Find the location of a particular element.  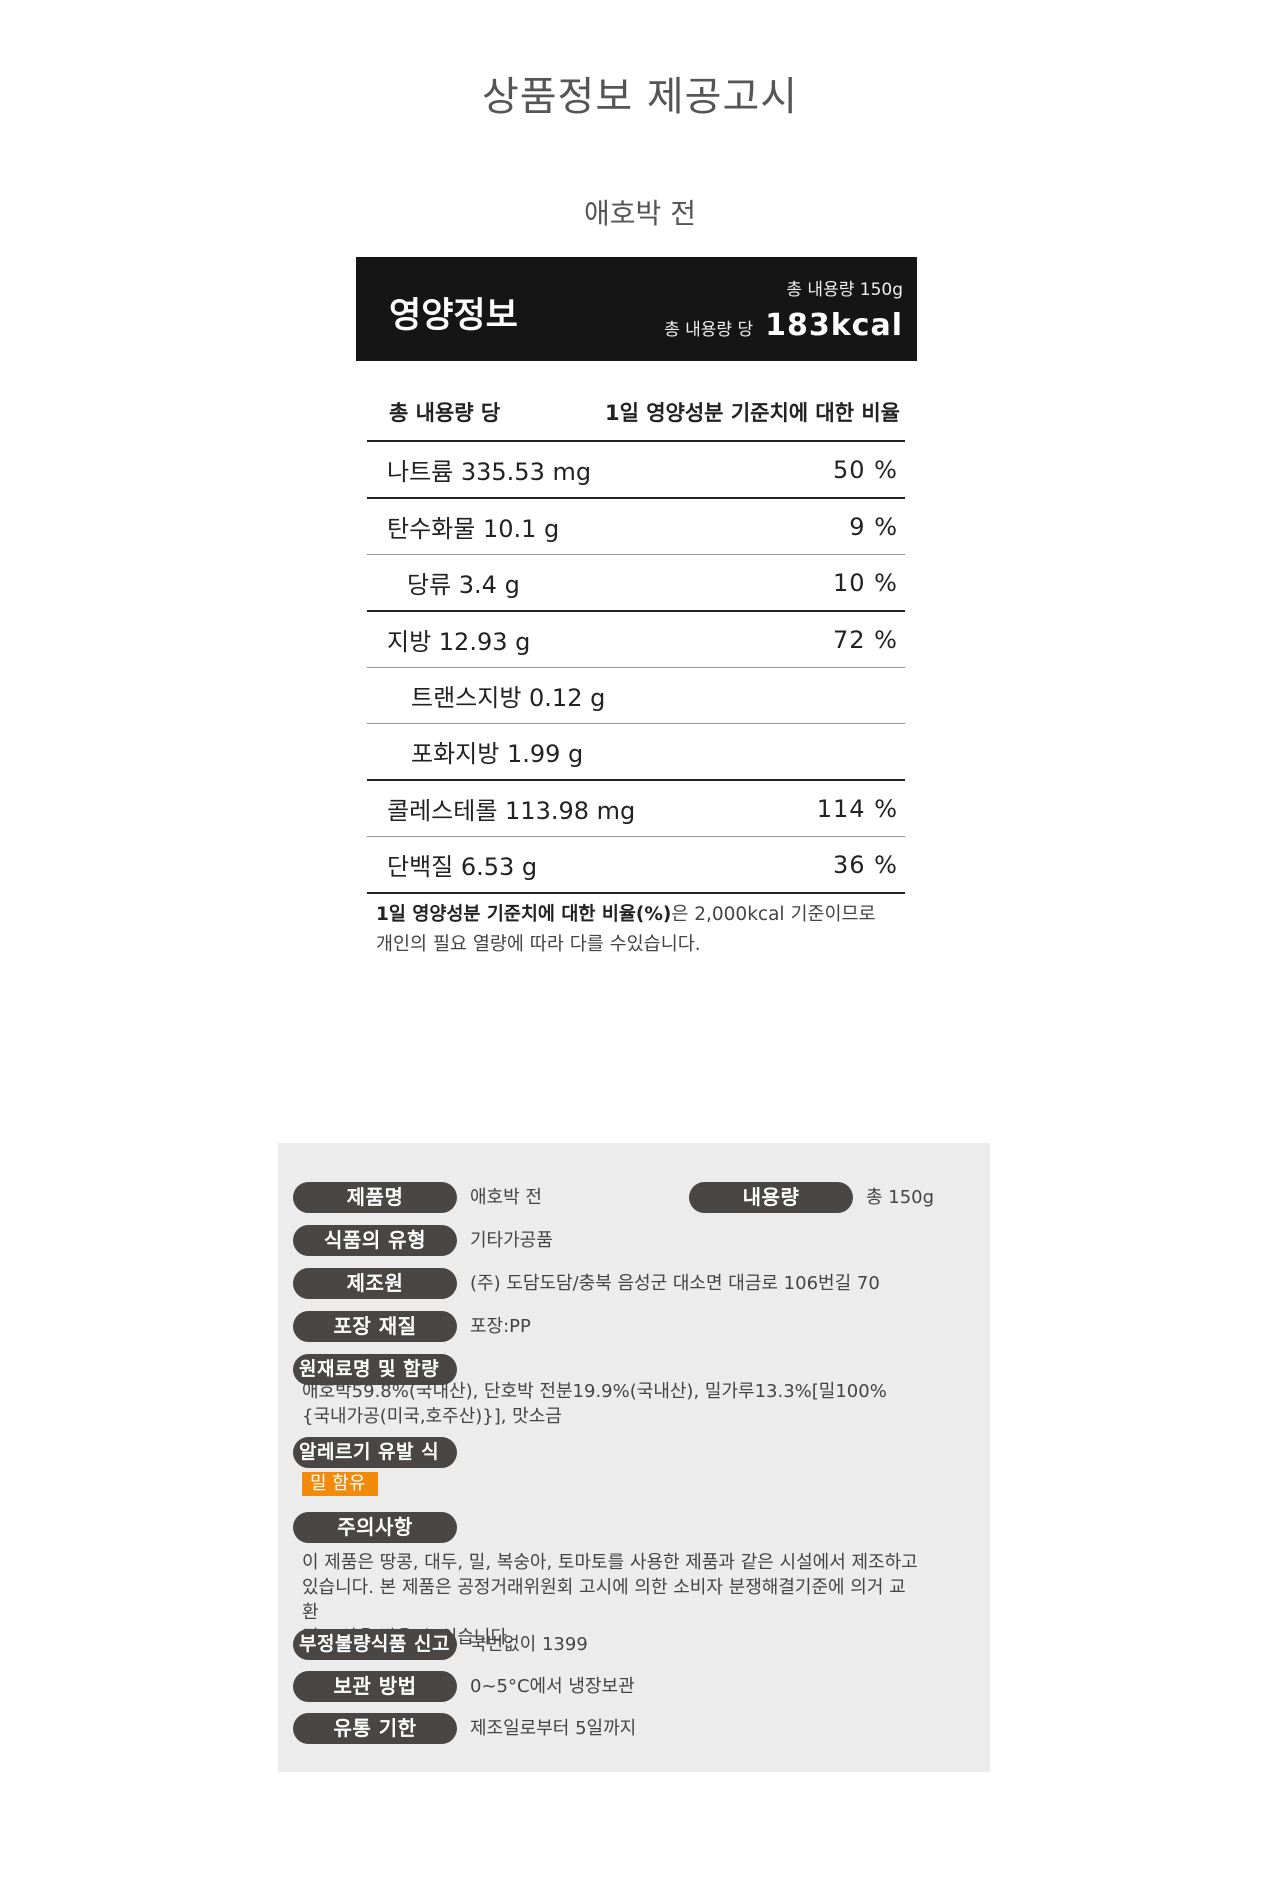

nutrient-name: 콜레스테롤 113.98 mg is located at coordinates (511, 811).